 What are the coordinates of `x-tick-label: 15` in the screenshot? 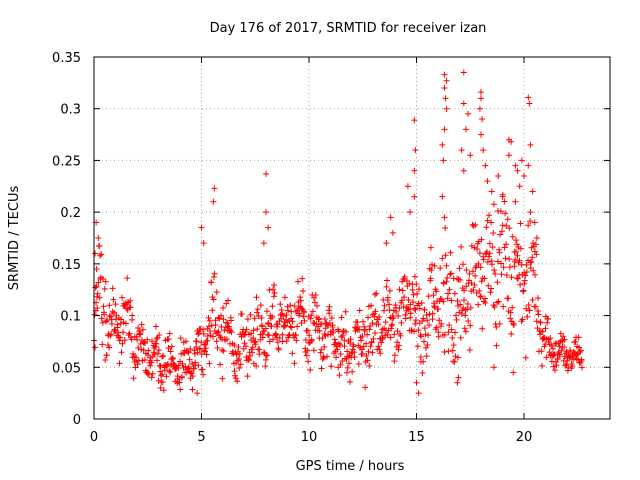 It's located at (416, 437).